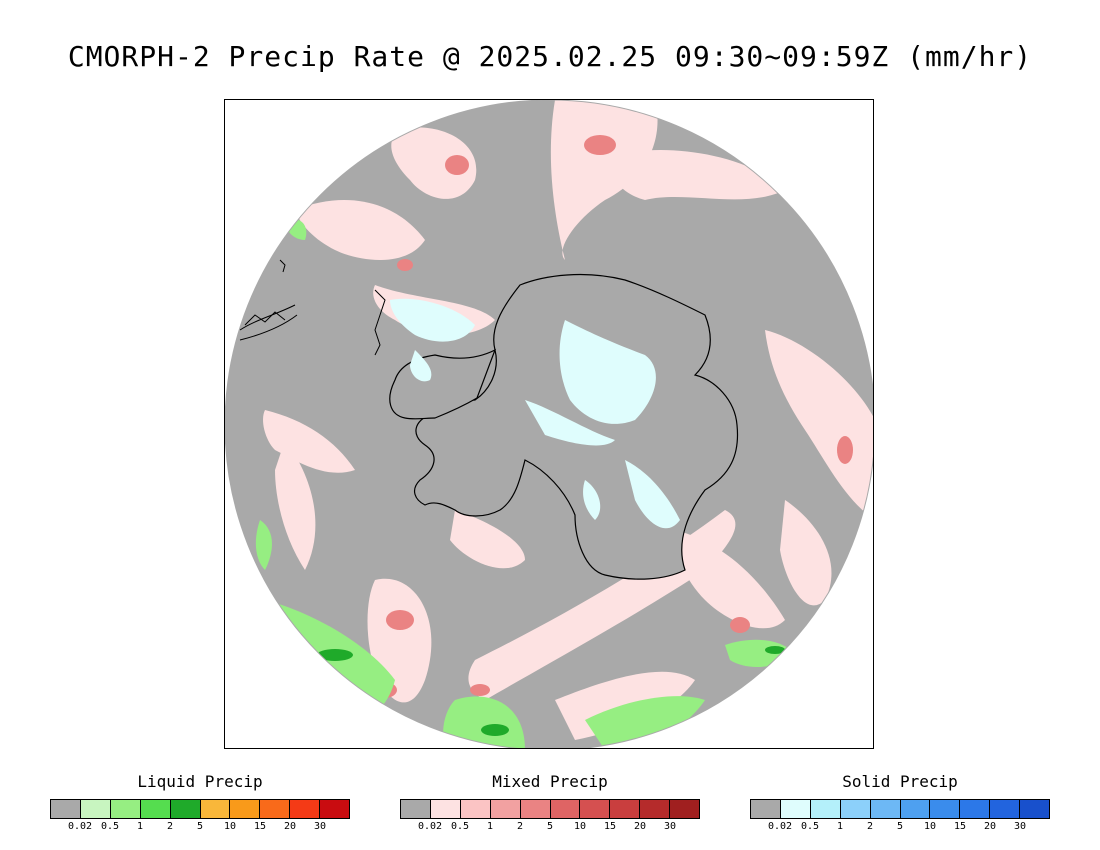 The height and width of the screenshot is (850, 1100). I want to click on legend-mixed: Mixed Precip 0.02 0.5 1 2 5 10 15 20 30, so click(550, 803).